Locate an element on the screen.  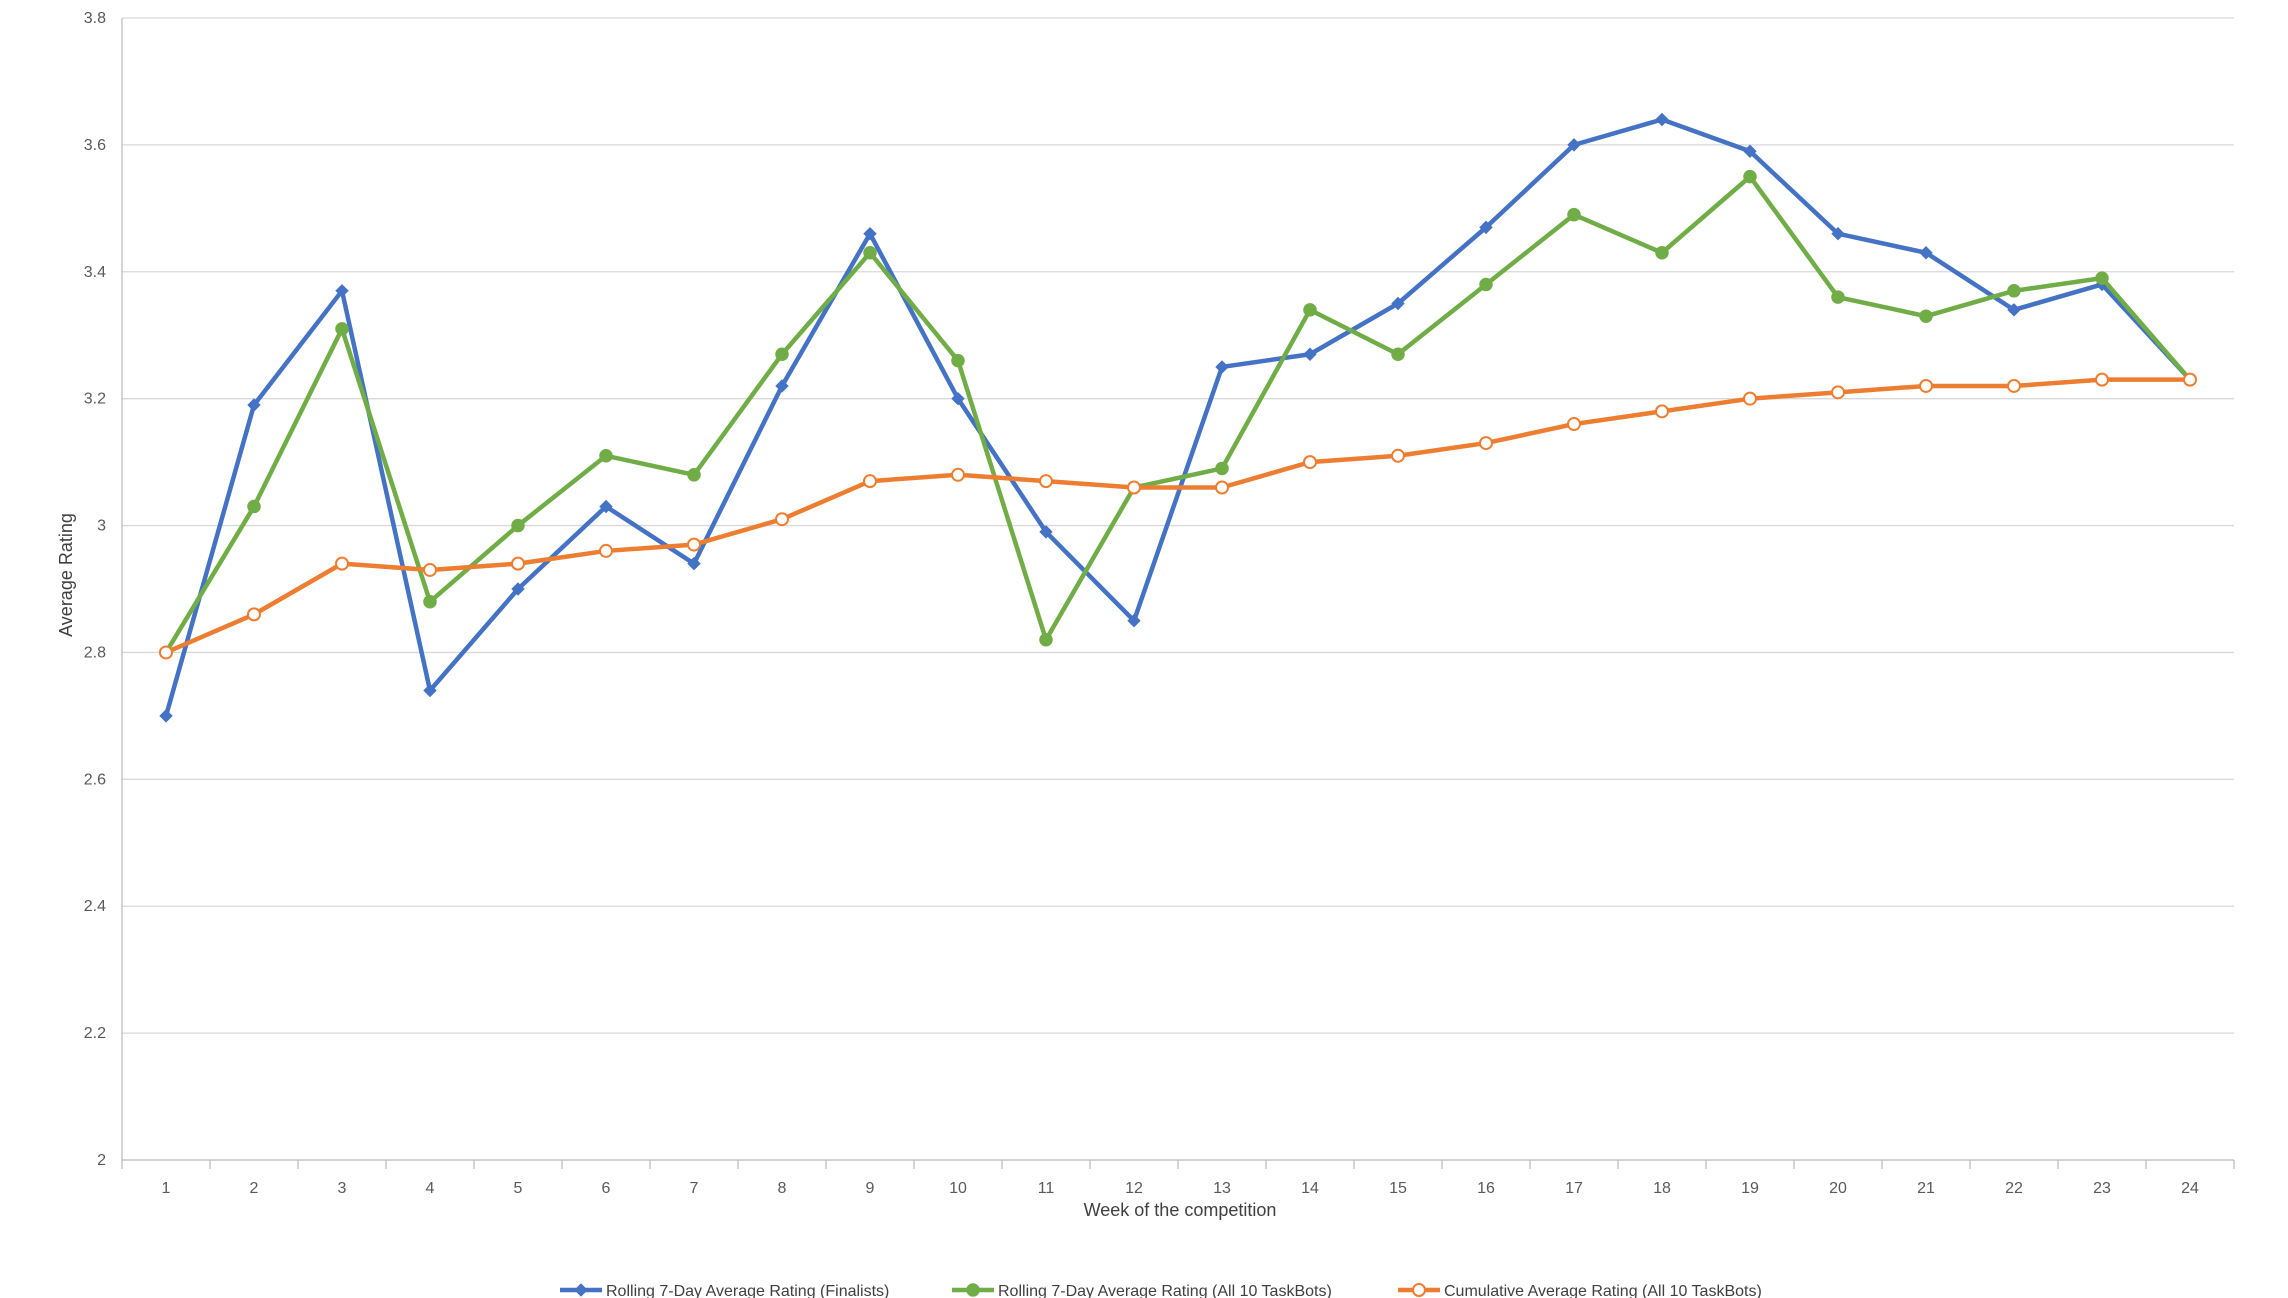
x-tick-label: 5 is located at coordinates (518, 1188).